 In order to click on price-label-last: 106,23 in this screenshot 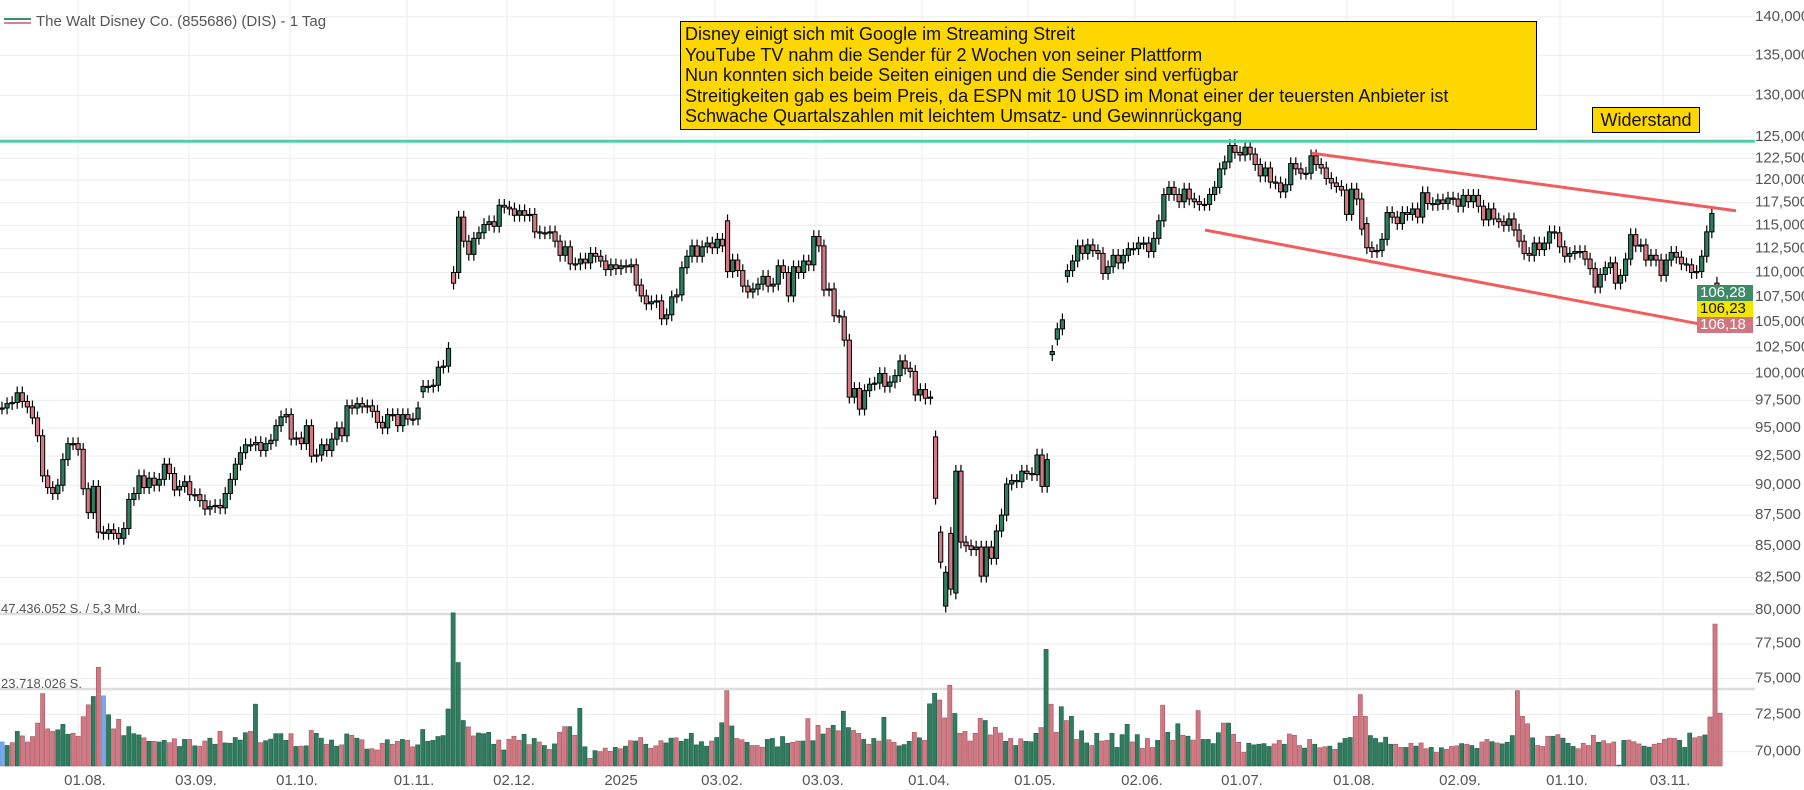, I will do `click(1725, 309)`.